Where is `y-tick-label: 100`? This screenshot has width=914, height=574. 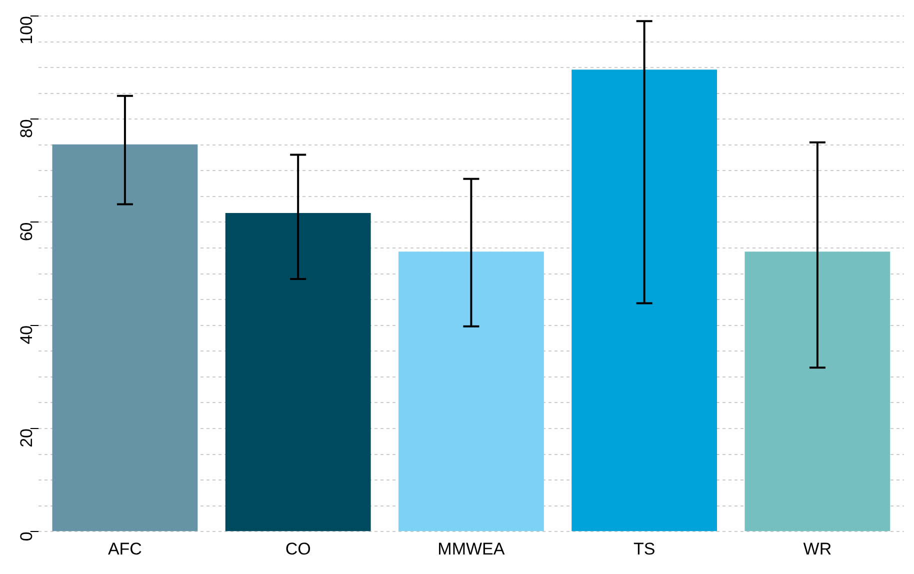
y-tick-label: 100 is located at coordinates (26, 30).